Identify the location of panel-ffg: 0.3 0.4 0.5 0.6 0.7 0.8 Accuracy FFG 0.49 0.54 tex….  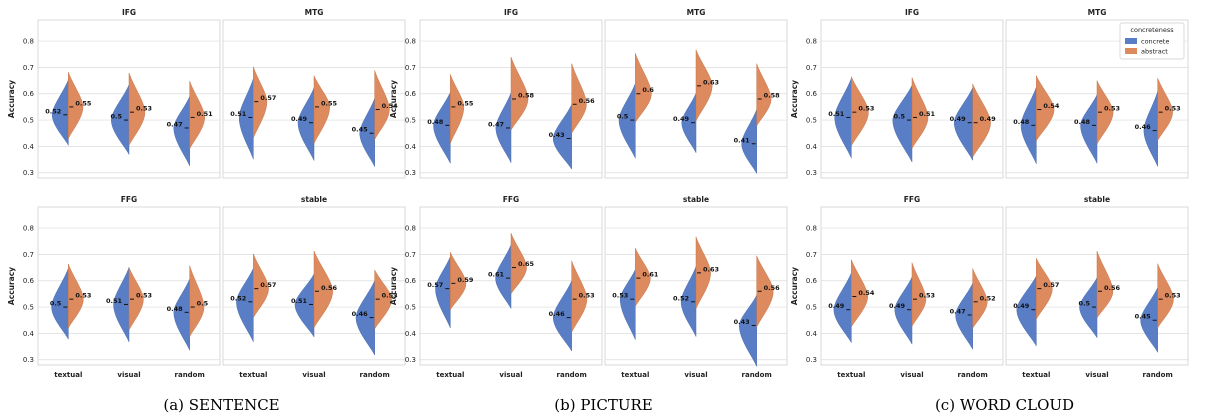
(897, 287).